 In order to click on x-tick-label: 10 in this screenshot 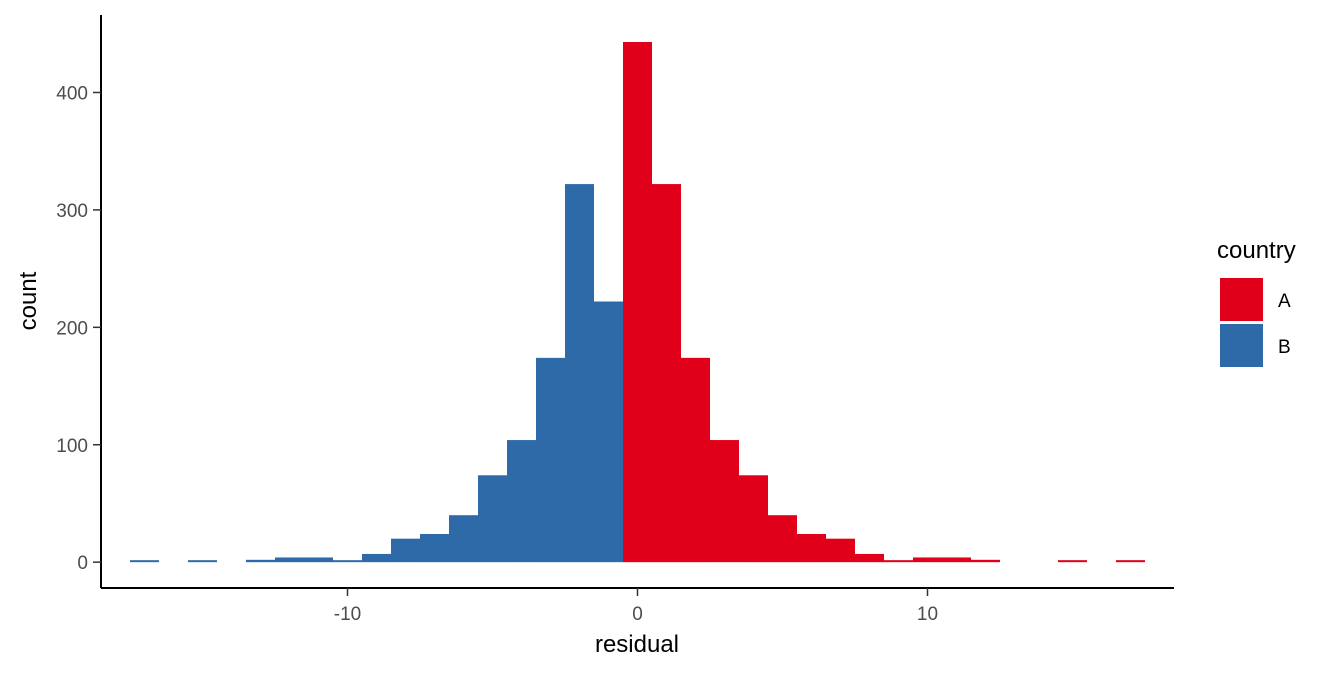, I will do `click(927, 614)`.